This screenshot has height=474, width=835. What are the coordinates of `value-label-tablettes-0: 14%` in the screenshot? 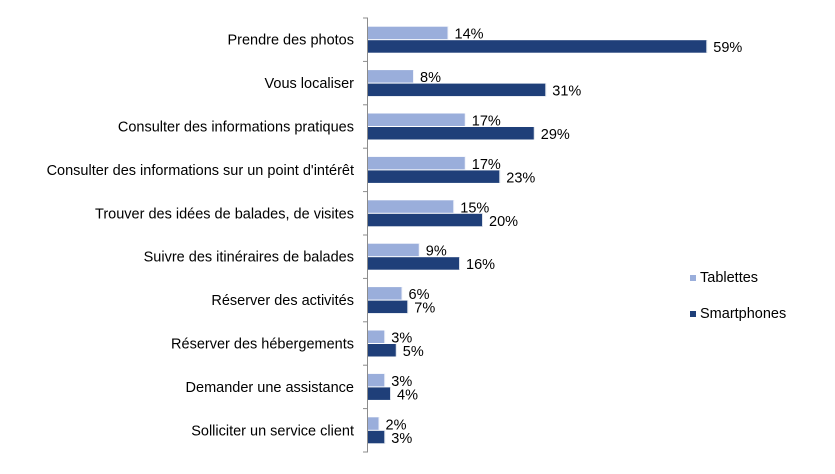 It's located at (469, 35).